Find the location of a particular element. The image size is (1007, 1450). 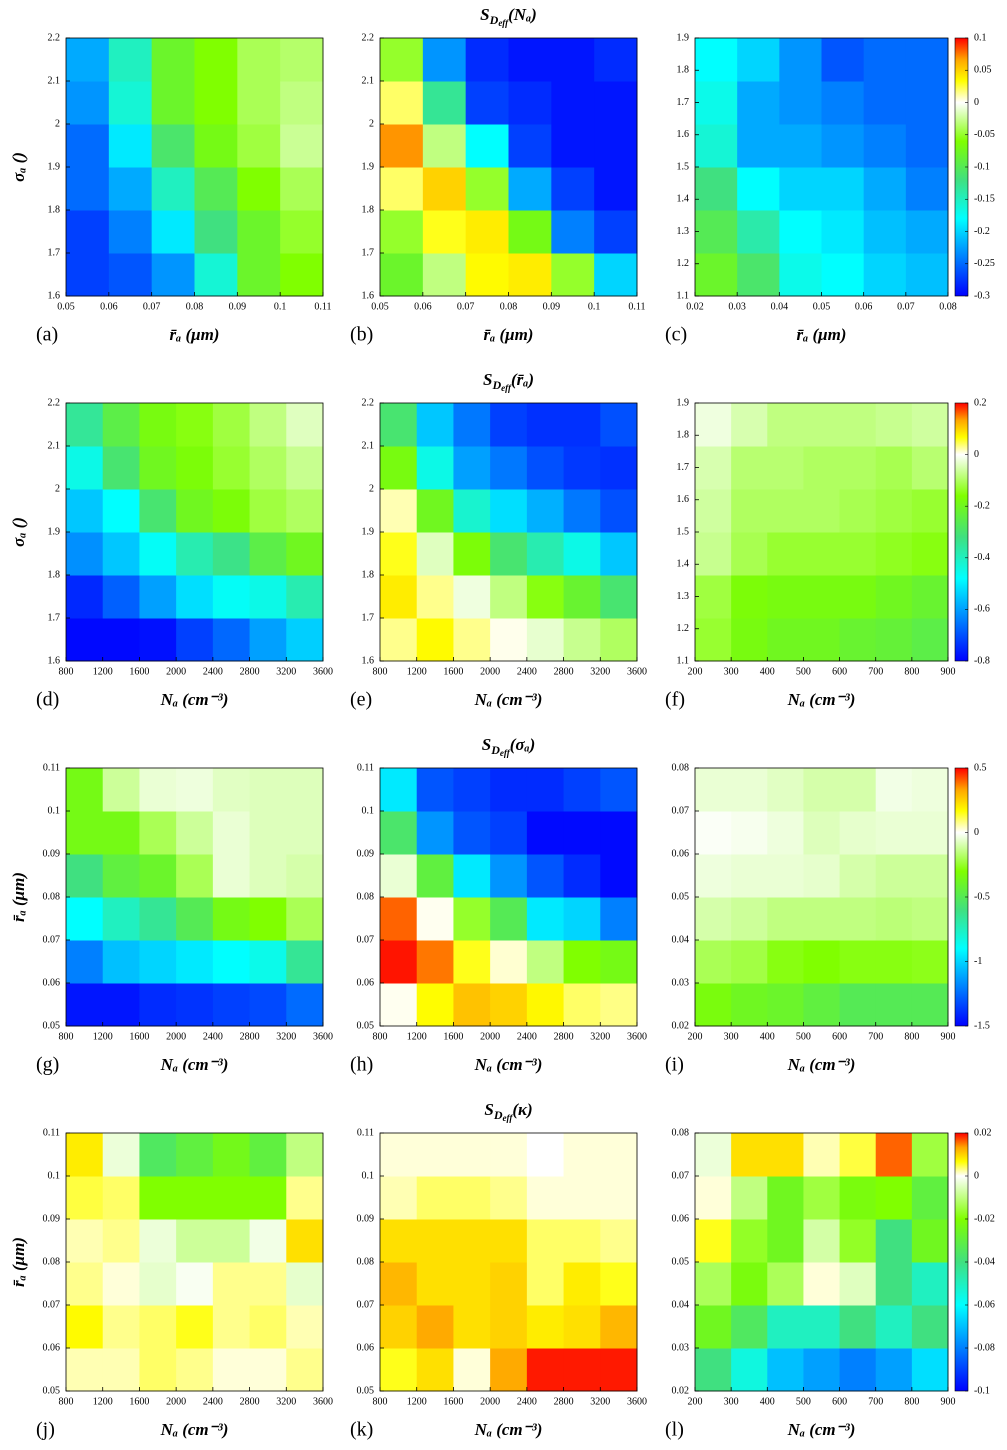

colorbar-tick-label: 0.02 is located at coordinates (983, 1132).